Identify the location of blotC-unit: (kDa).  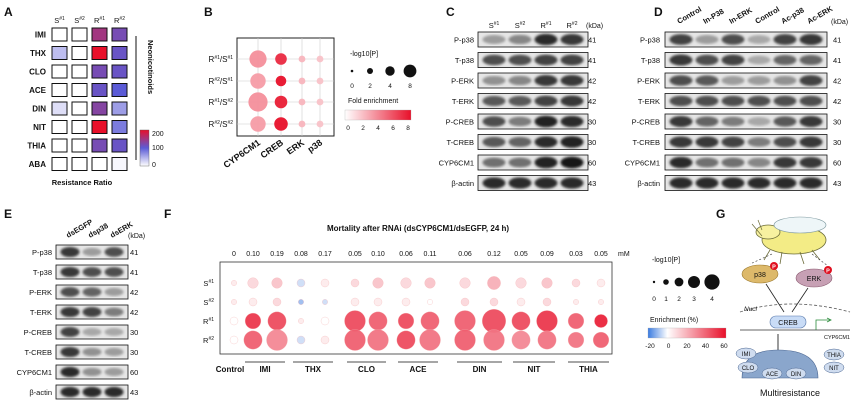
(594, 26).